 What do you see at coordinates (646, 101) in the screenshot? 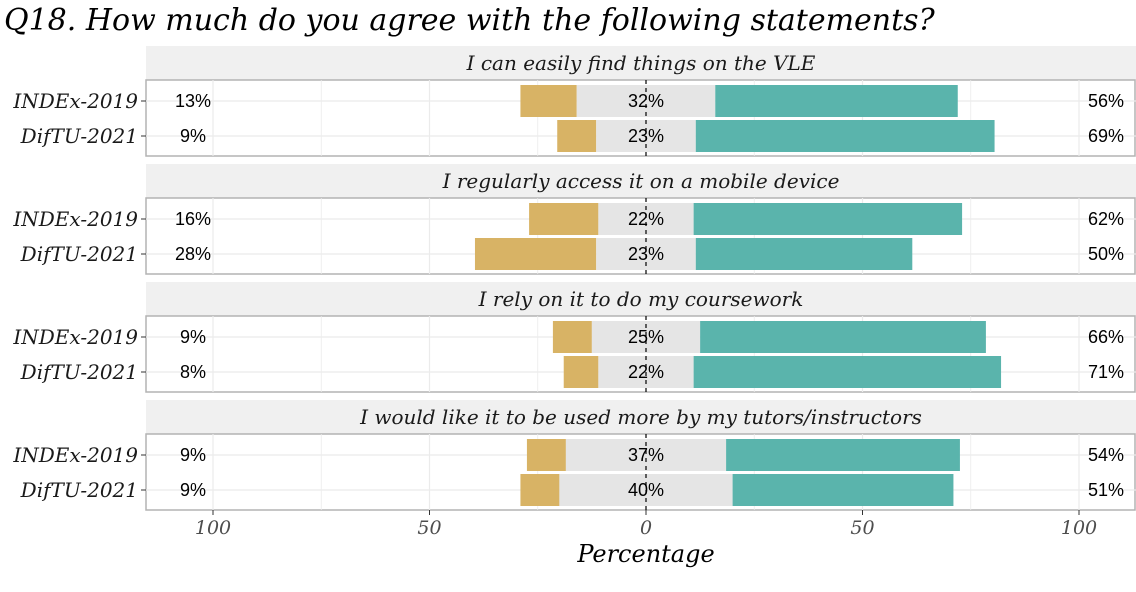
I see `label-neutral: 32%` at bounding box center [646, 101].